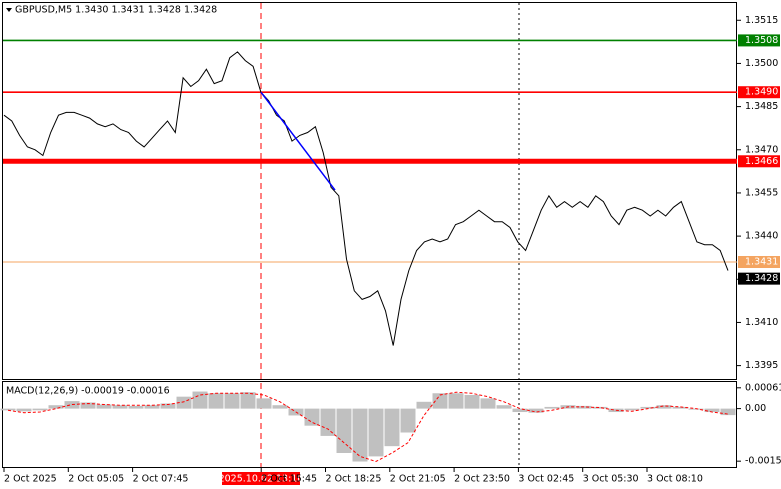 Image resolution: width=781 pixels, height=489 pixels. What do you see at coordinates (675, 479) in the screenshot?
I see `x-tick-label: 3 Oct 08:10` at bounding box center [675, 479].